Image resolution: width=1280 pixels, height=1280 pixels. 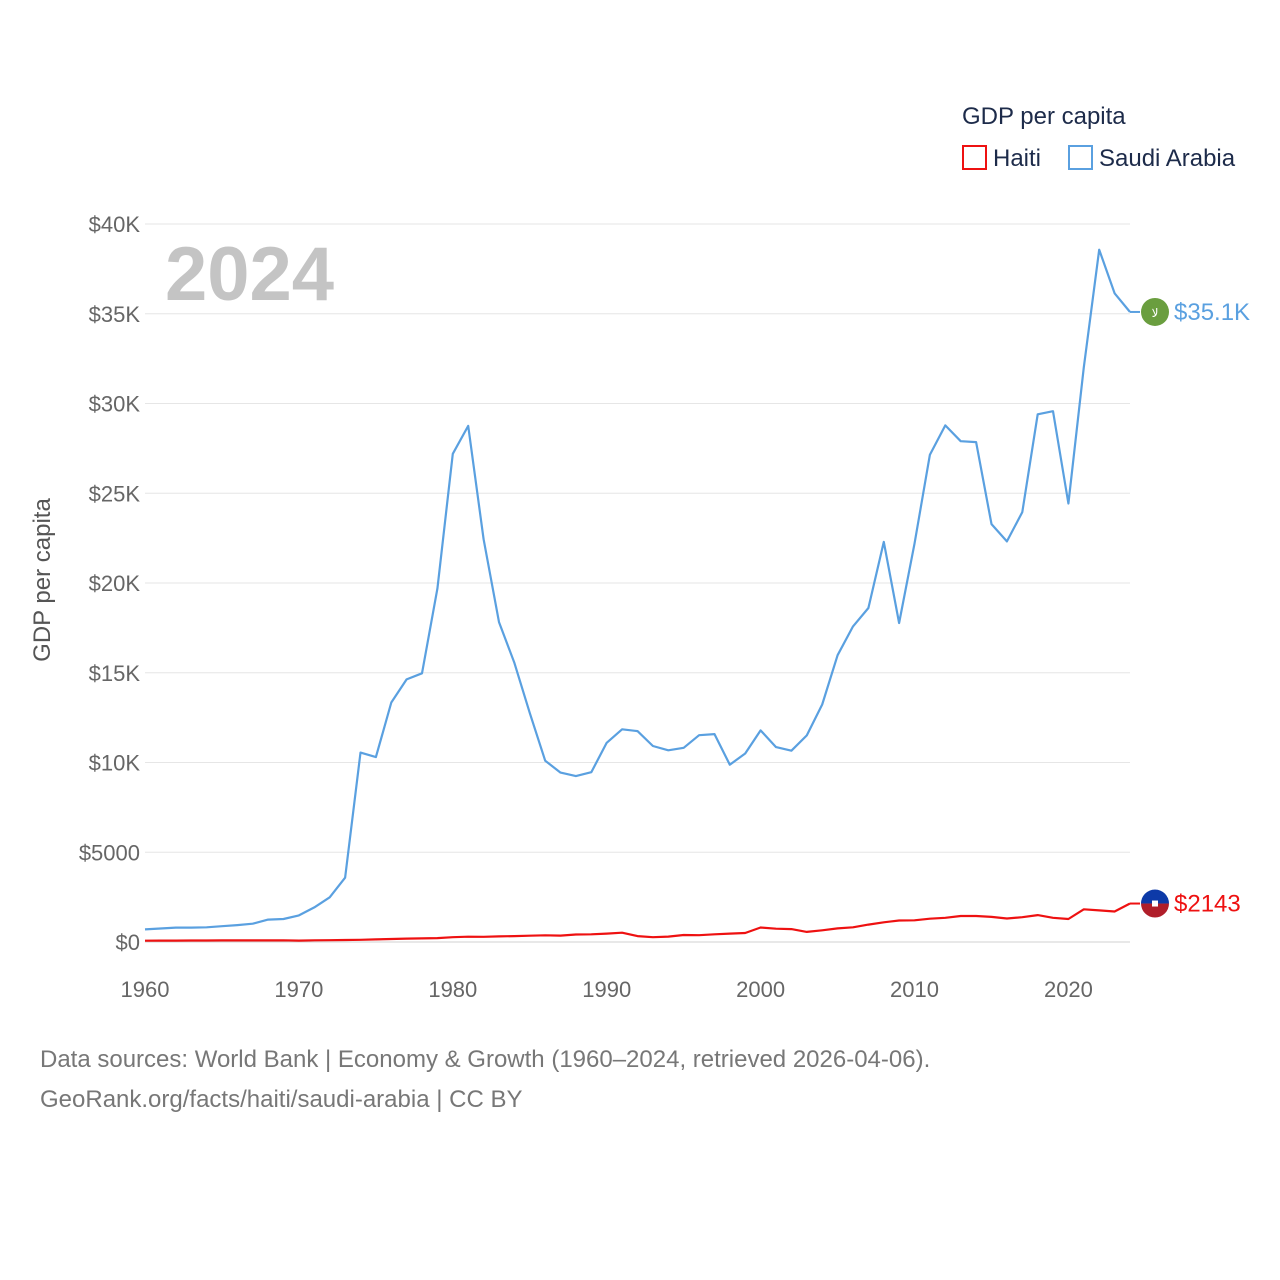 What do you see at coordinates (760, 989) in the screenshot?
I see `x-tick-label: 2000` at bounding box center [760, 989].